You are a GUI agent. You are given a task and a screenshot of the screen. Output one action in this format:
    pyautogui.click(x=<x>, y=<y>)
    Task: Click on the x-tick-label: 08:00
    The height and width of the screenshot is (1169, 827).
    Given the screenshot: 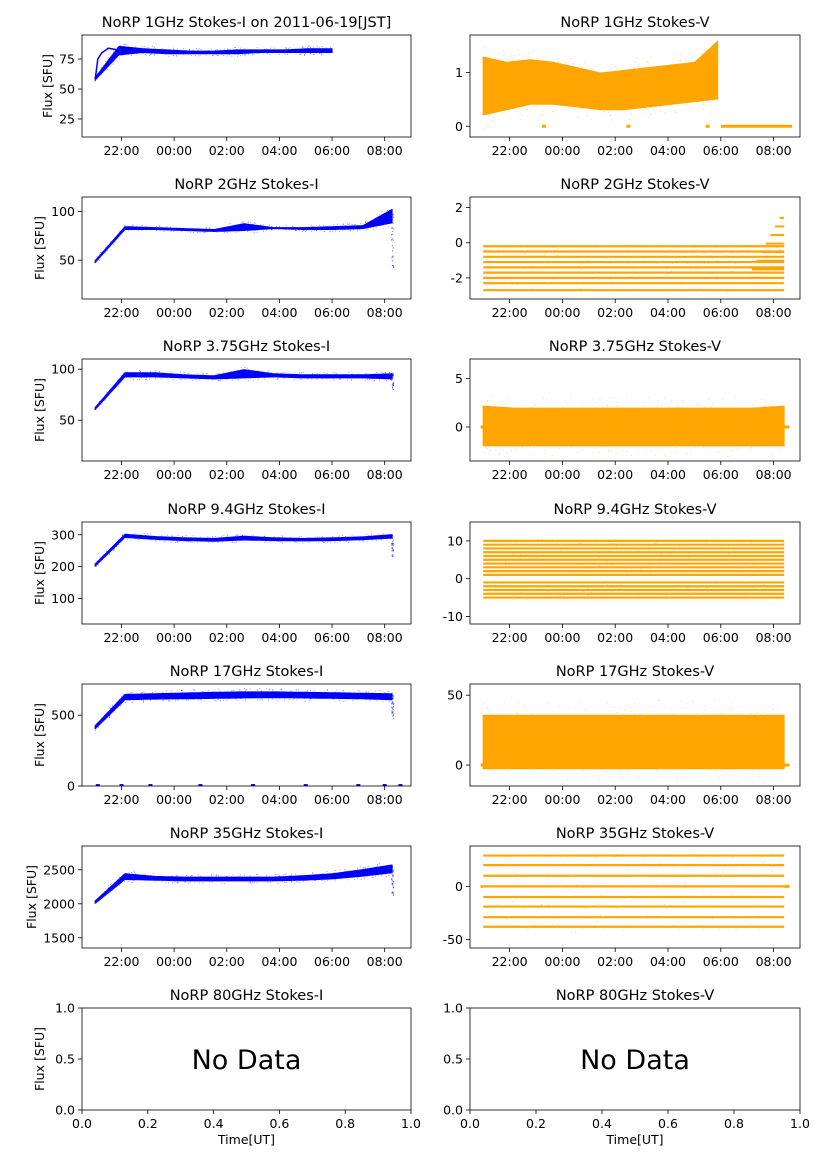 What is the action you would take?
    pyautogui.click(x=385, y=474)
    